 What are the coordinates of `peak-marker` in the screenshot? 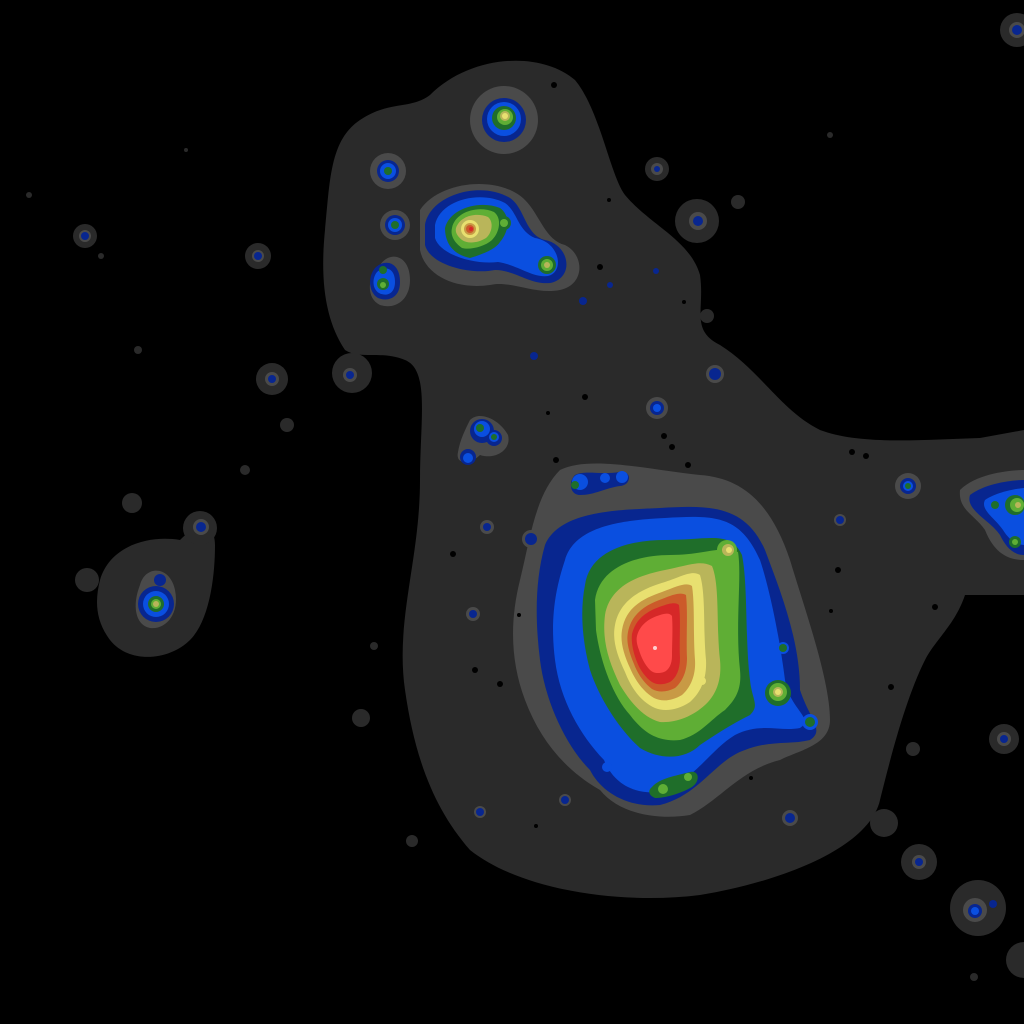 It's located at (655, 648).